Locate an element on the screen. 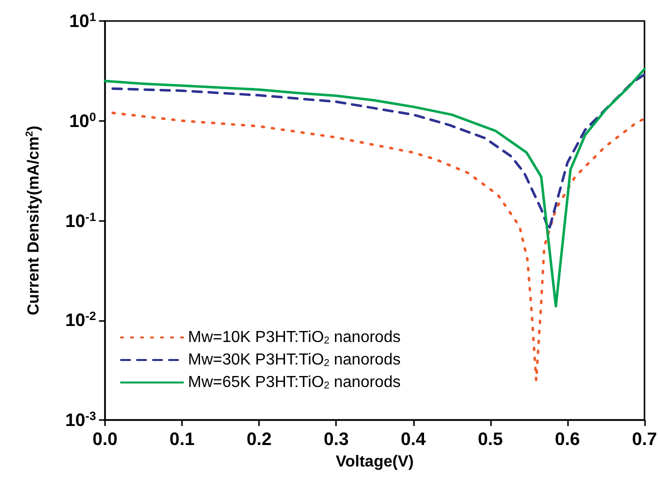 The image size is (660, 493). y-axis-title: Current Density(mA/cm2) is located at coordinates (33, 221).